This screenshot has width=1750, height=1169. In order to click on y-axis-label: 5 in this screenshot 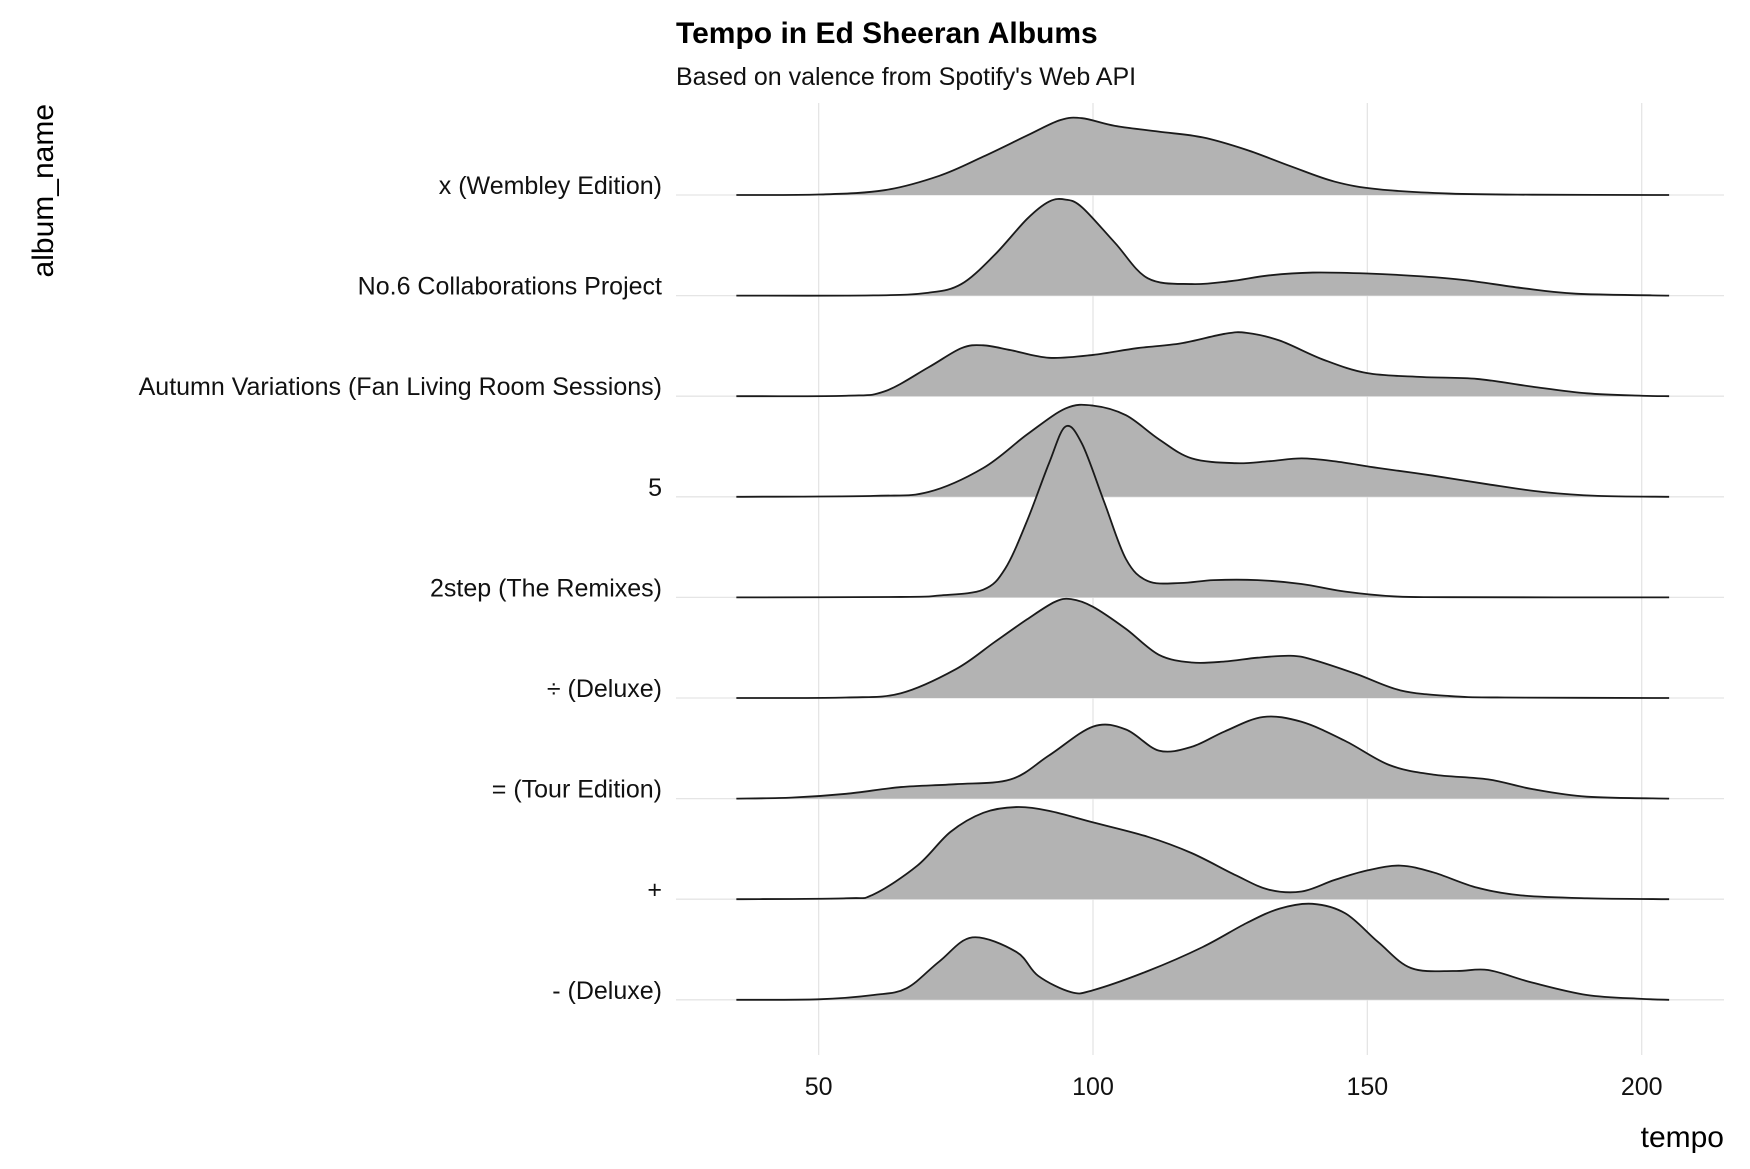, I will do `click(655, 488)`.